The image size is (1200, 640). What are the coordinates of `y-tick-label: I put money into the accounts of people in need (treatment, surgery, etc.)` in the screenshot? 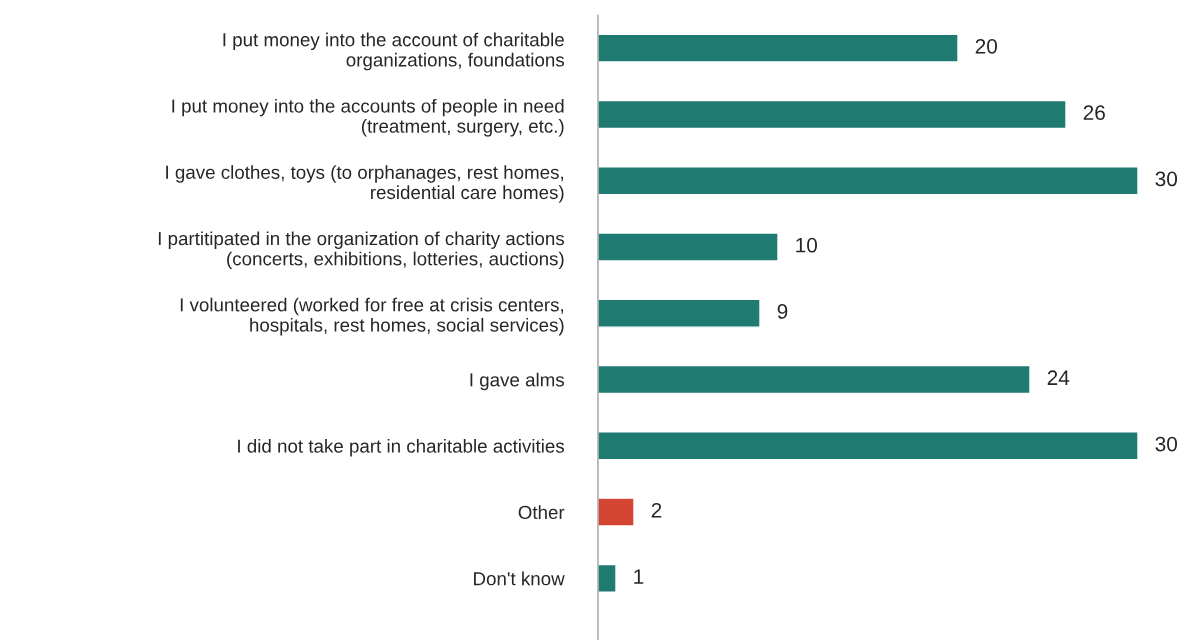 It's located at (368, 117).